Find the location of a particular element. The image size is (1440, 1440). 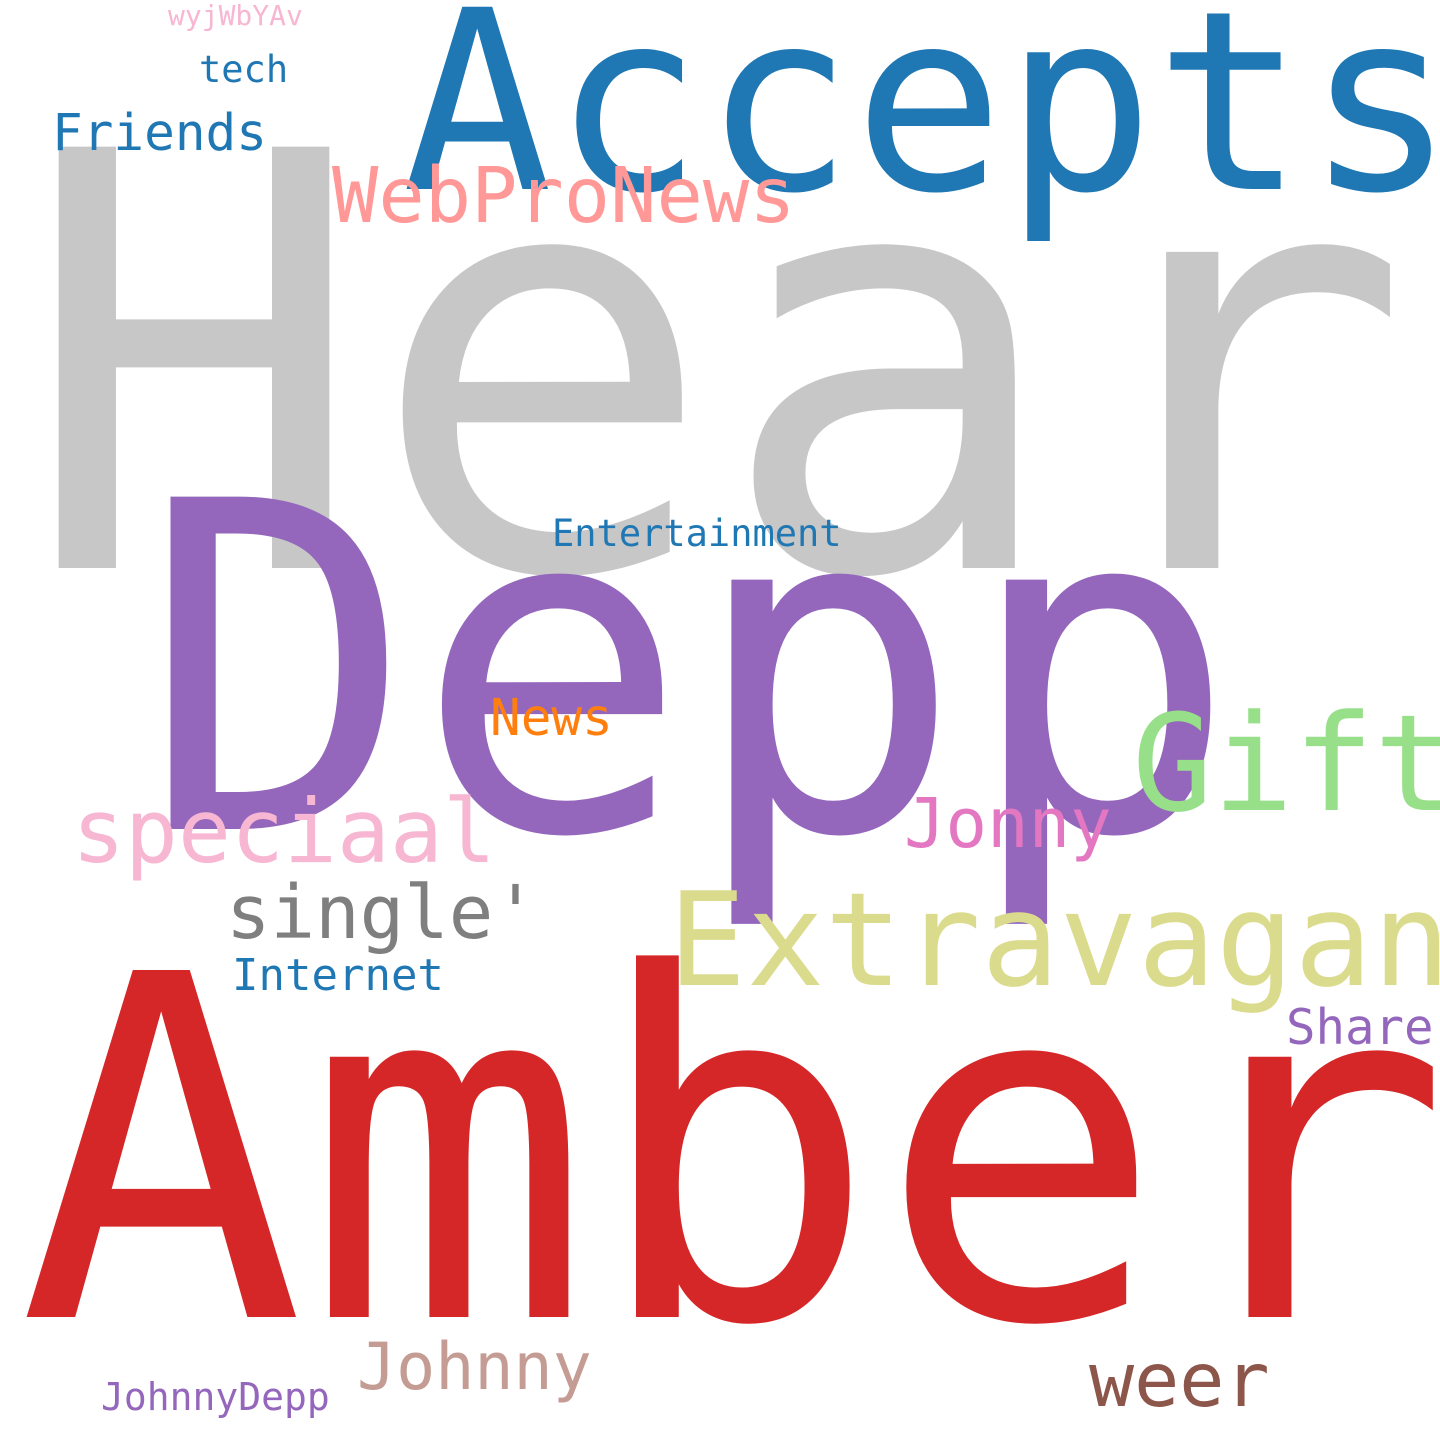

word-extravagant: Extravagant is located at coordinates (1054, 940).